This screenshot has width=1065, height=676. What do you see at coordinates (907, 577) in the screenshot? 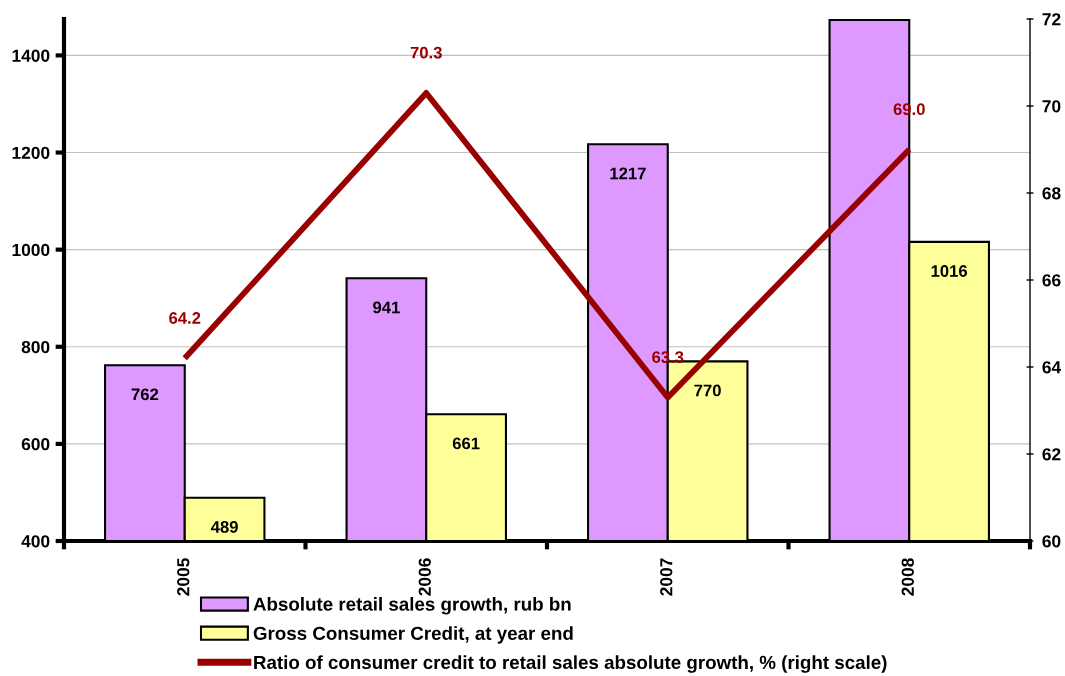
I see `x-tick-label: 2008` at bounding box center [907, 577].